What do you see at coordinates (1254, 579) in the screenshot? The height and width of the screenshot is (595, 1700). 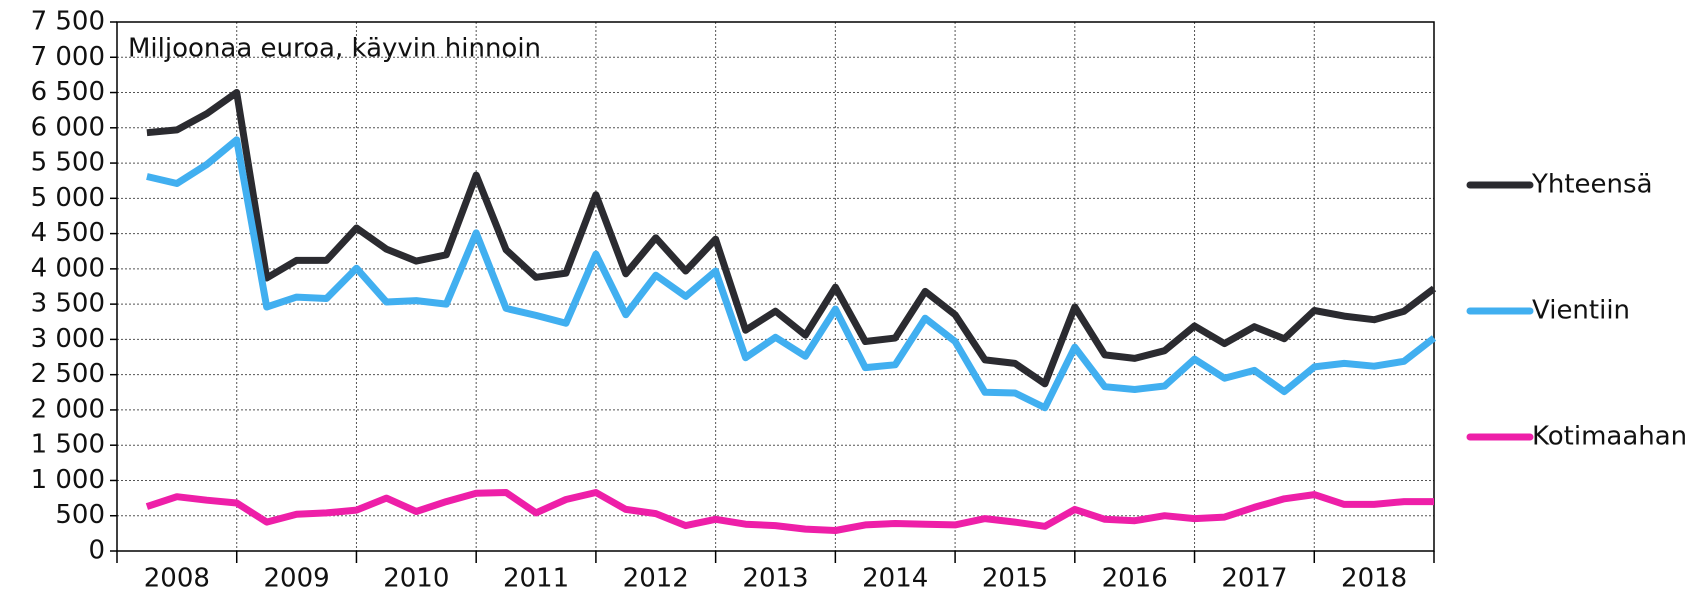 I see `x-tick-label: 2017` at bounding box center [1254, 579].